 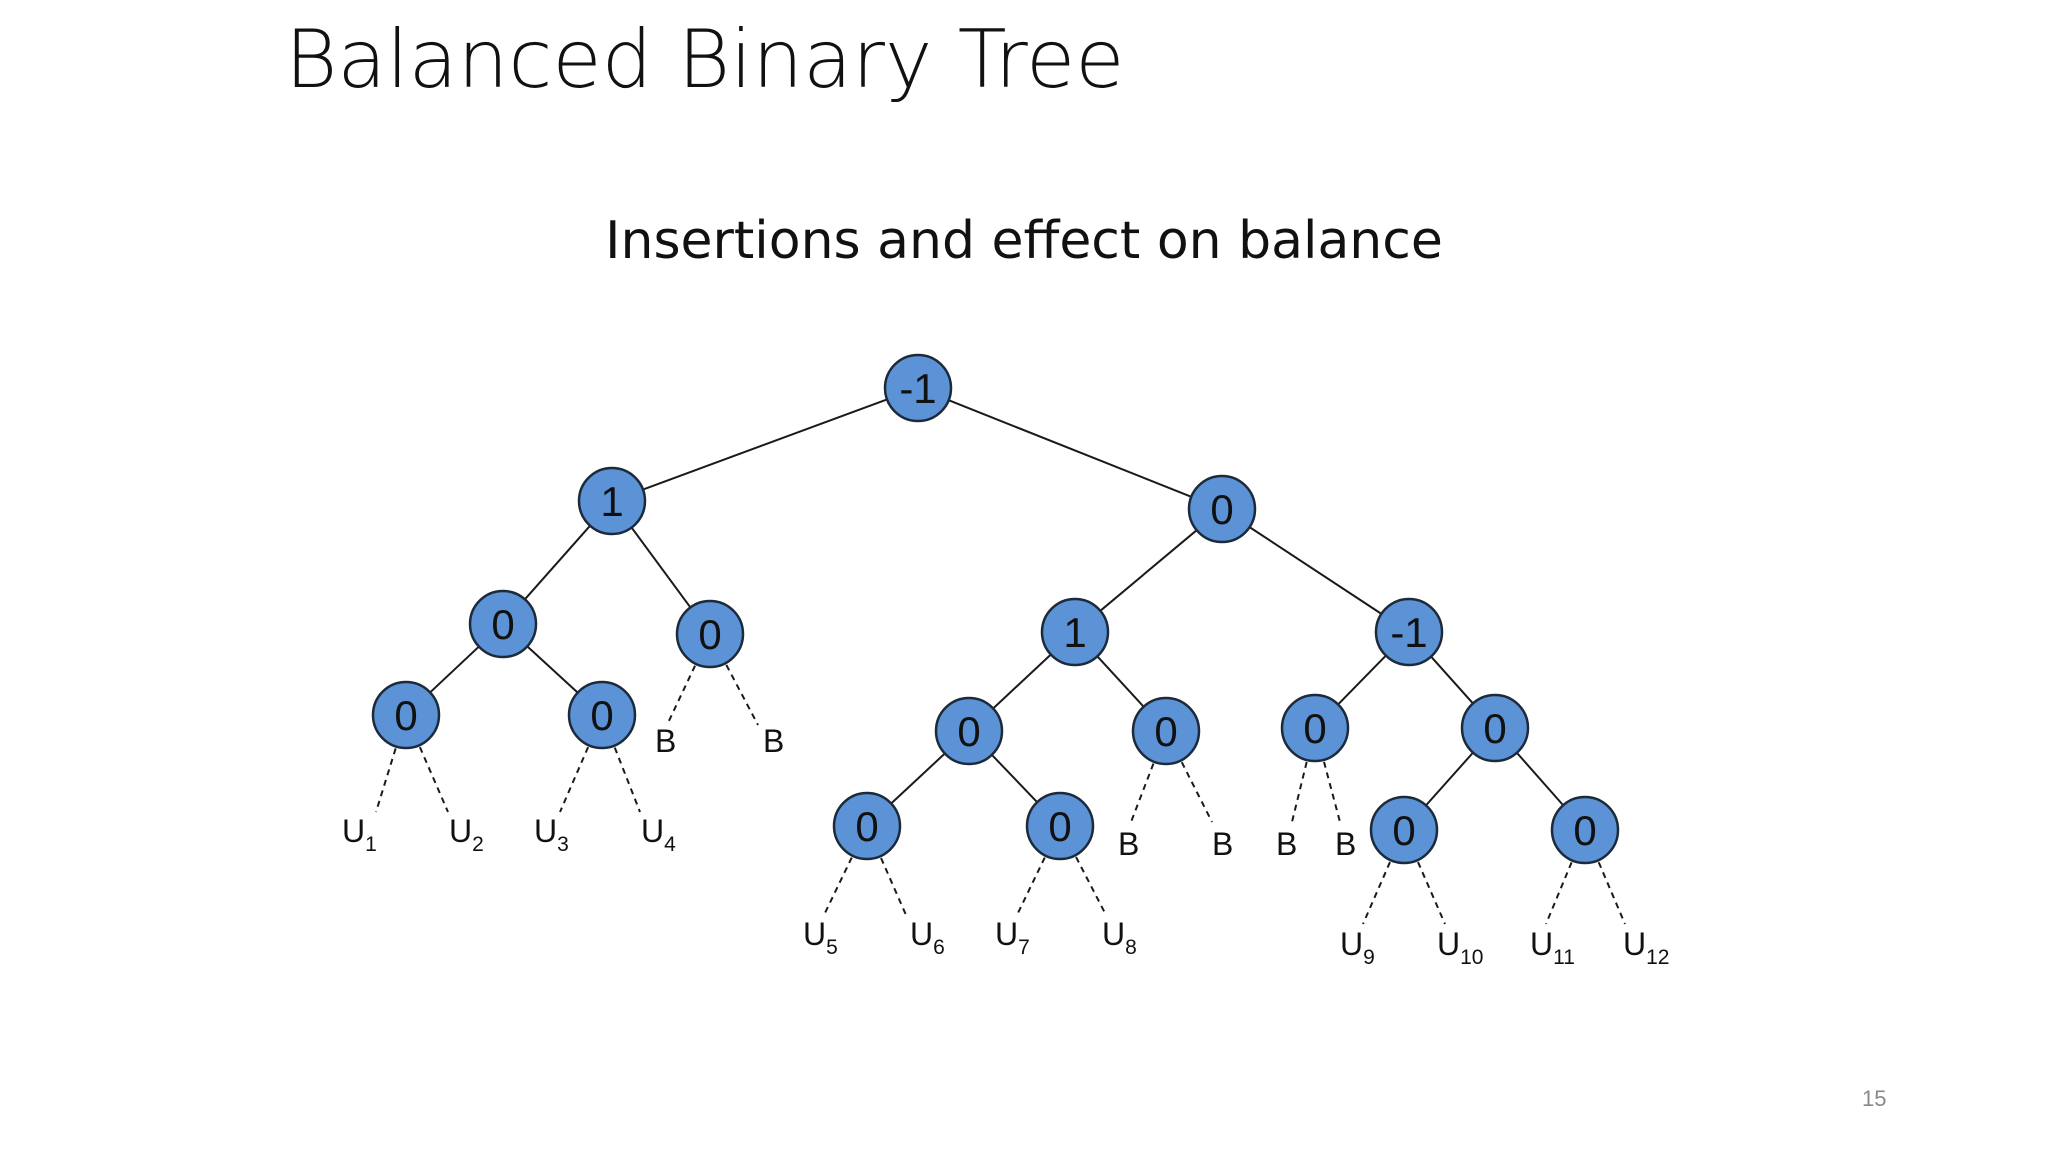 I want to click on slide-subtitle: Insertions and effect on balance, so click(x=1024, y=241).